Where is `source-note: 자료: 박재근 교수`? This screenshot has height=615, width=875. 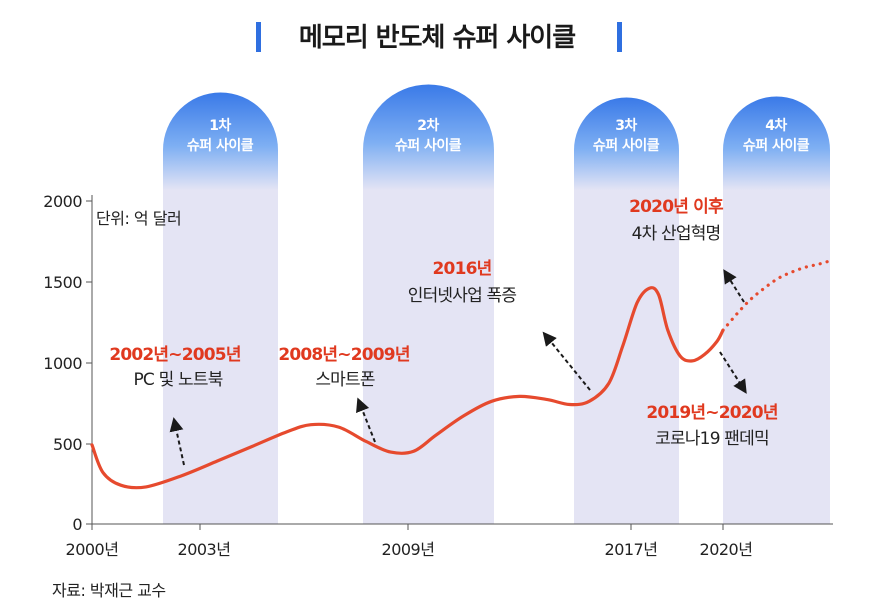 source-note: 자료: 박재근 교수 is located at coordinates (109, 590).